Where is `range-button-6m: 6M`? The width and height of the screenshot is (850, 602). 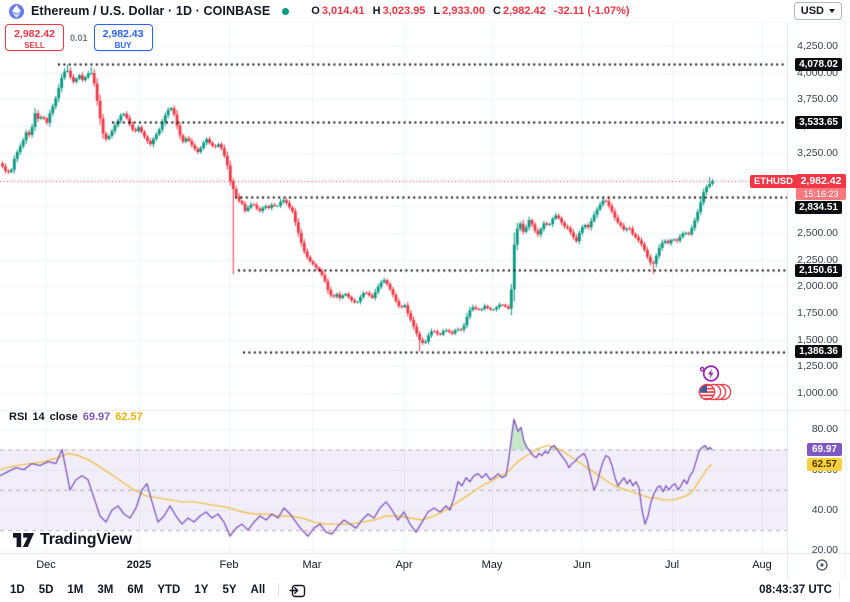 range-button-6m: 6M is located at coordinates (135, 590).